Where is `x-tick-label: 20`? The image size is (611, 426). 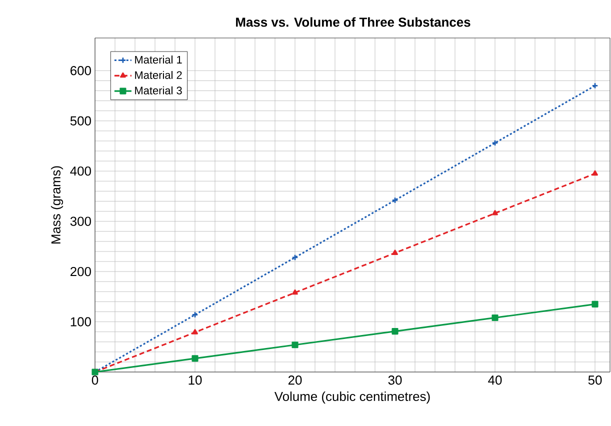 x-tick-label: 20 is located at coordinates (295, 380).